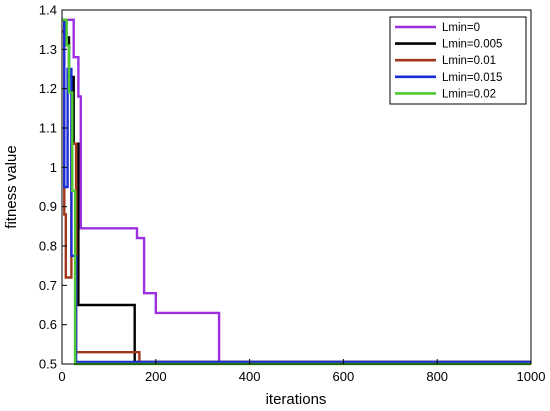  Describe the element at coordinates (156, 376) in the screenshot. I see `x-tick-label: 200` at that location.